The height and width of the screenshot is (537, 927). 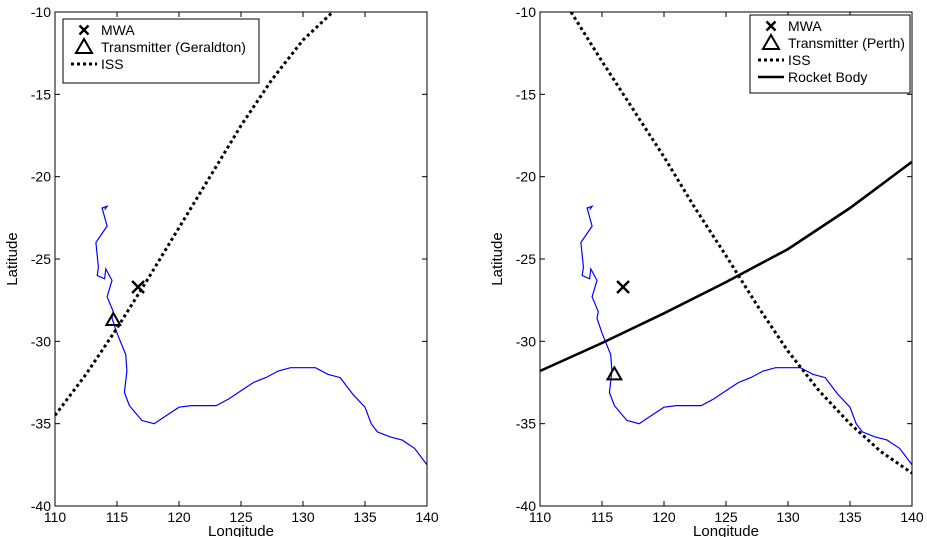 What do you see at coordinates (827, 77) in the screenshot?
I see `legend-label: Rocket Body` at bounding box center [827, 77].